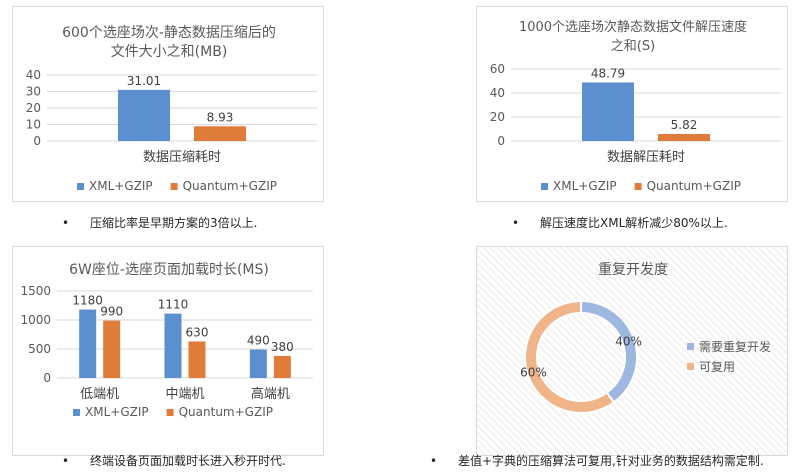 The image size is (800, 474). Describe the element at coordinates (197, 332) in the screenshot. I see `data-label: 630` at that location.